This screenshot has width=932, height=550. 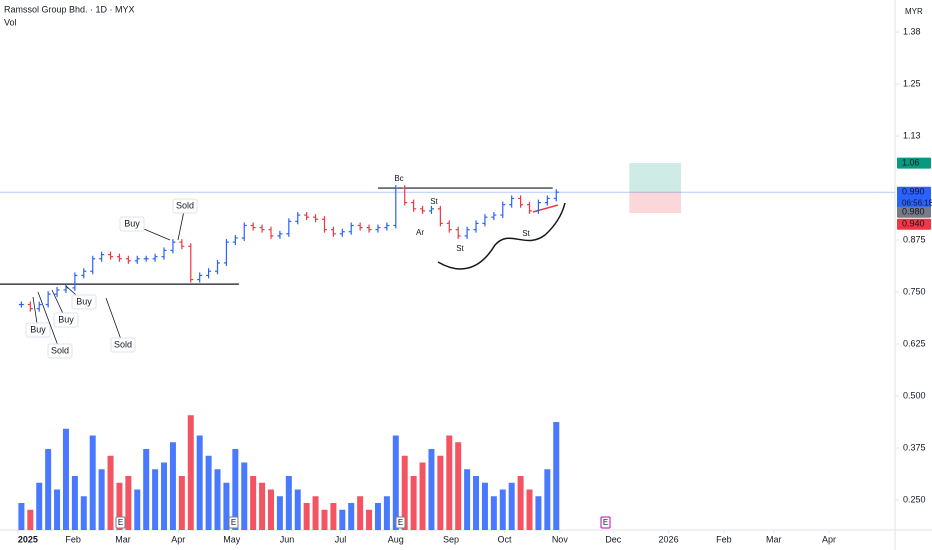 What do you see at coordinates (914, 447) in the screenshot?
I see `y-tick-label: 0.375` at bounding box center [914, 447].